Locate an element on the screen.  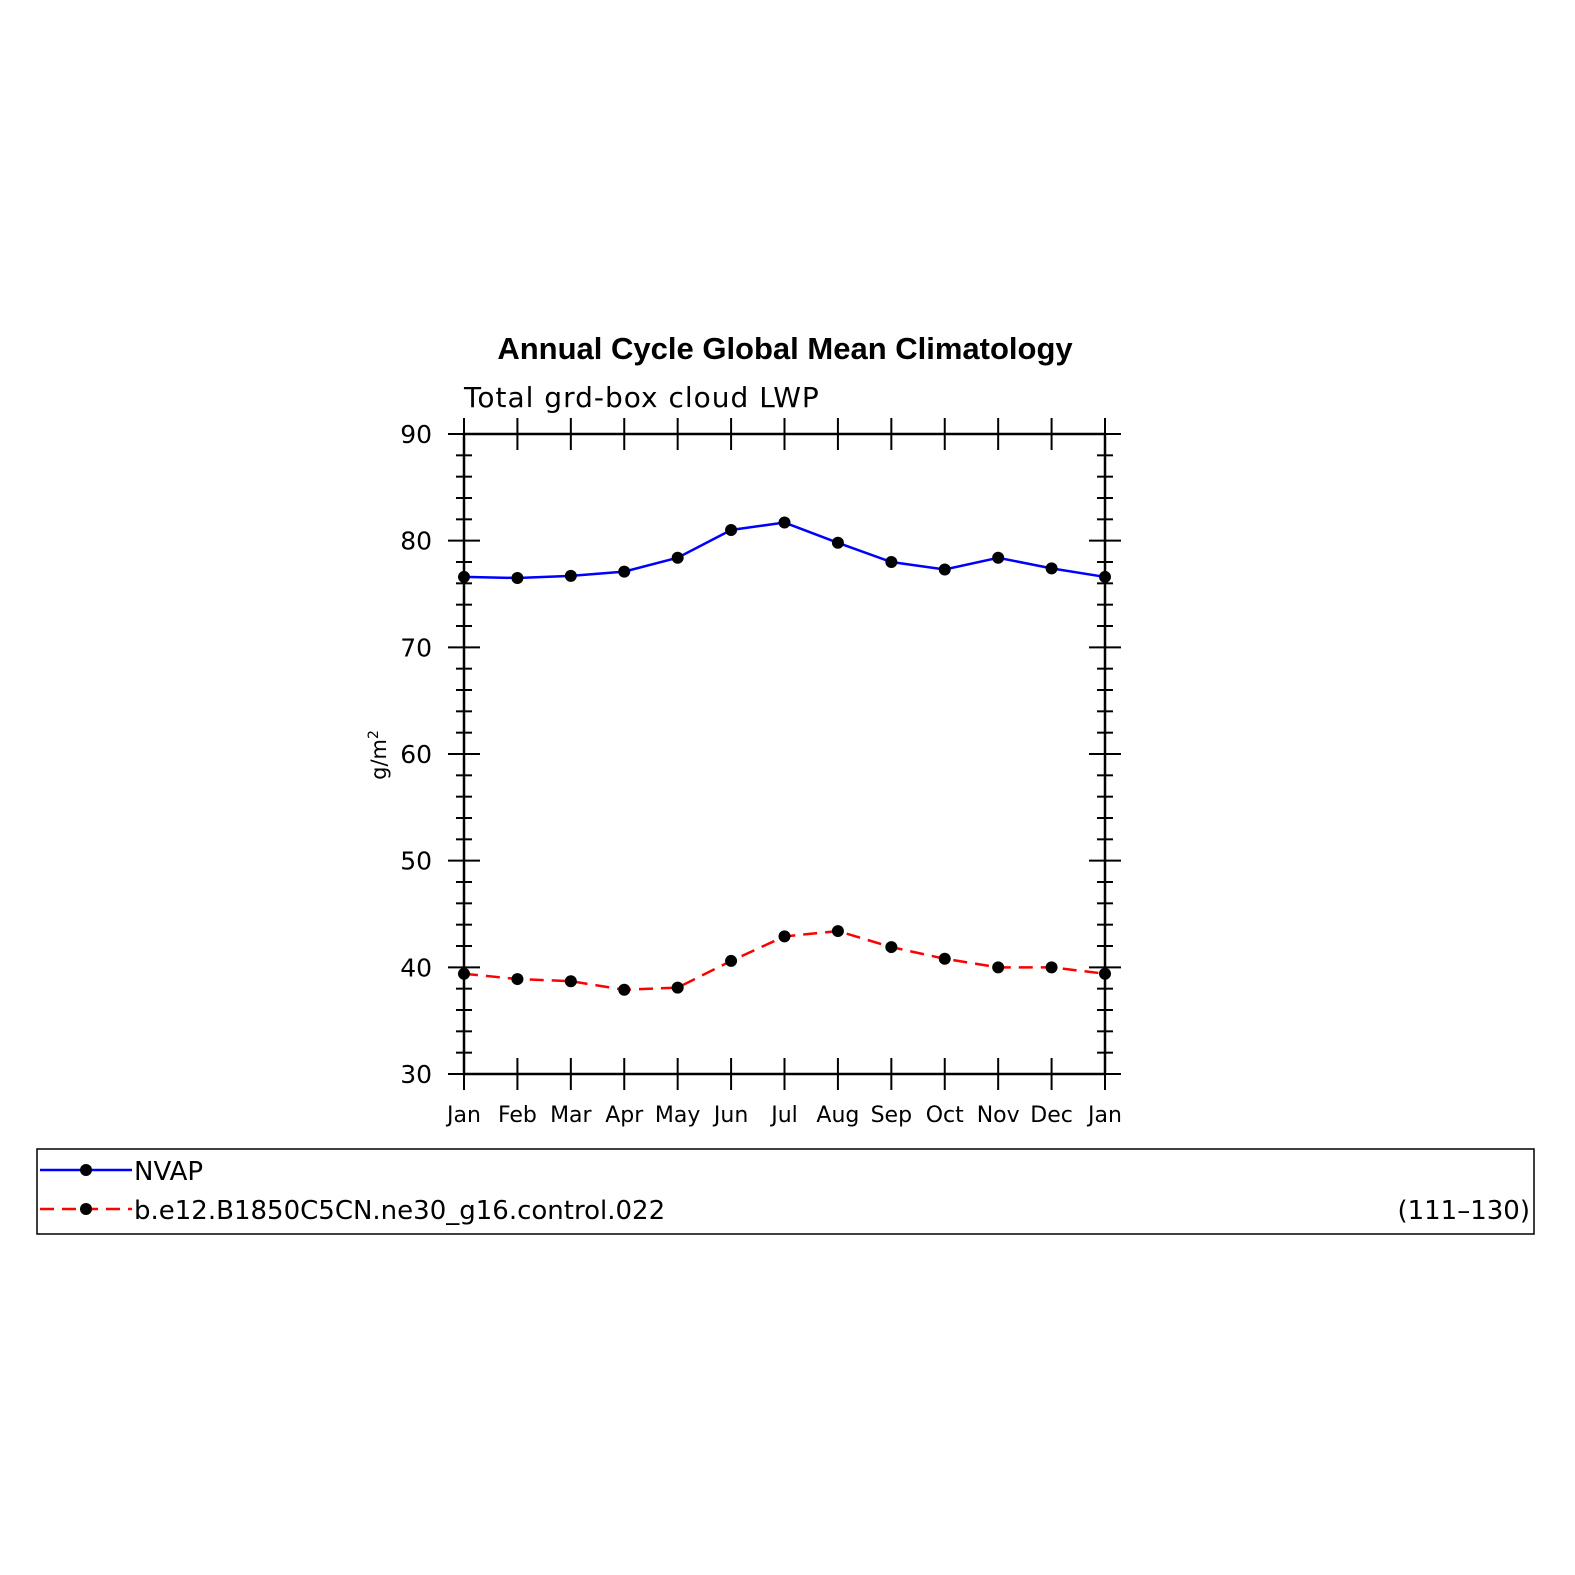
chart-title: Annual Cycle Global Mean Climatology is located at coordinates (785, 348).